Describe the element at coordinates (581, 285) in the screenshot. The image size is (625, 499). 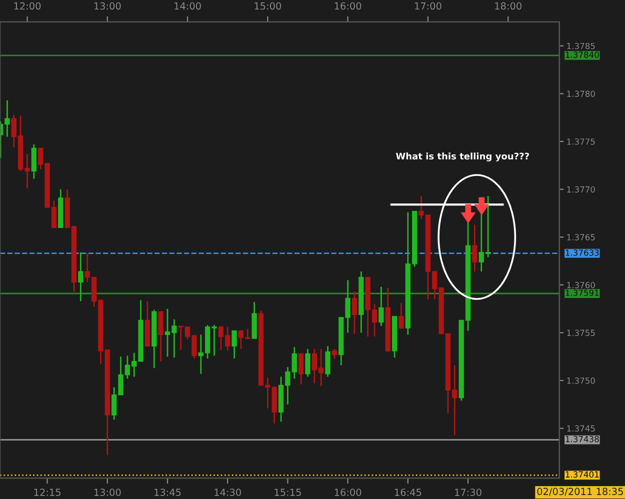
I see `y-tick-label: 1.3760` at that location.